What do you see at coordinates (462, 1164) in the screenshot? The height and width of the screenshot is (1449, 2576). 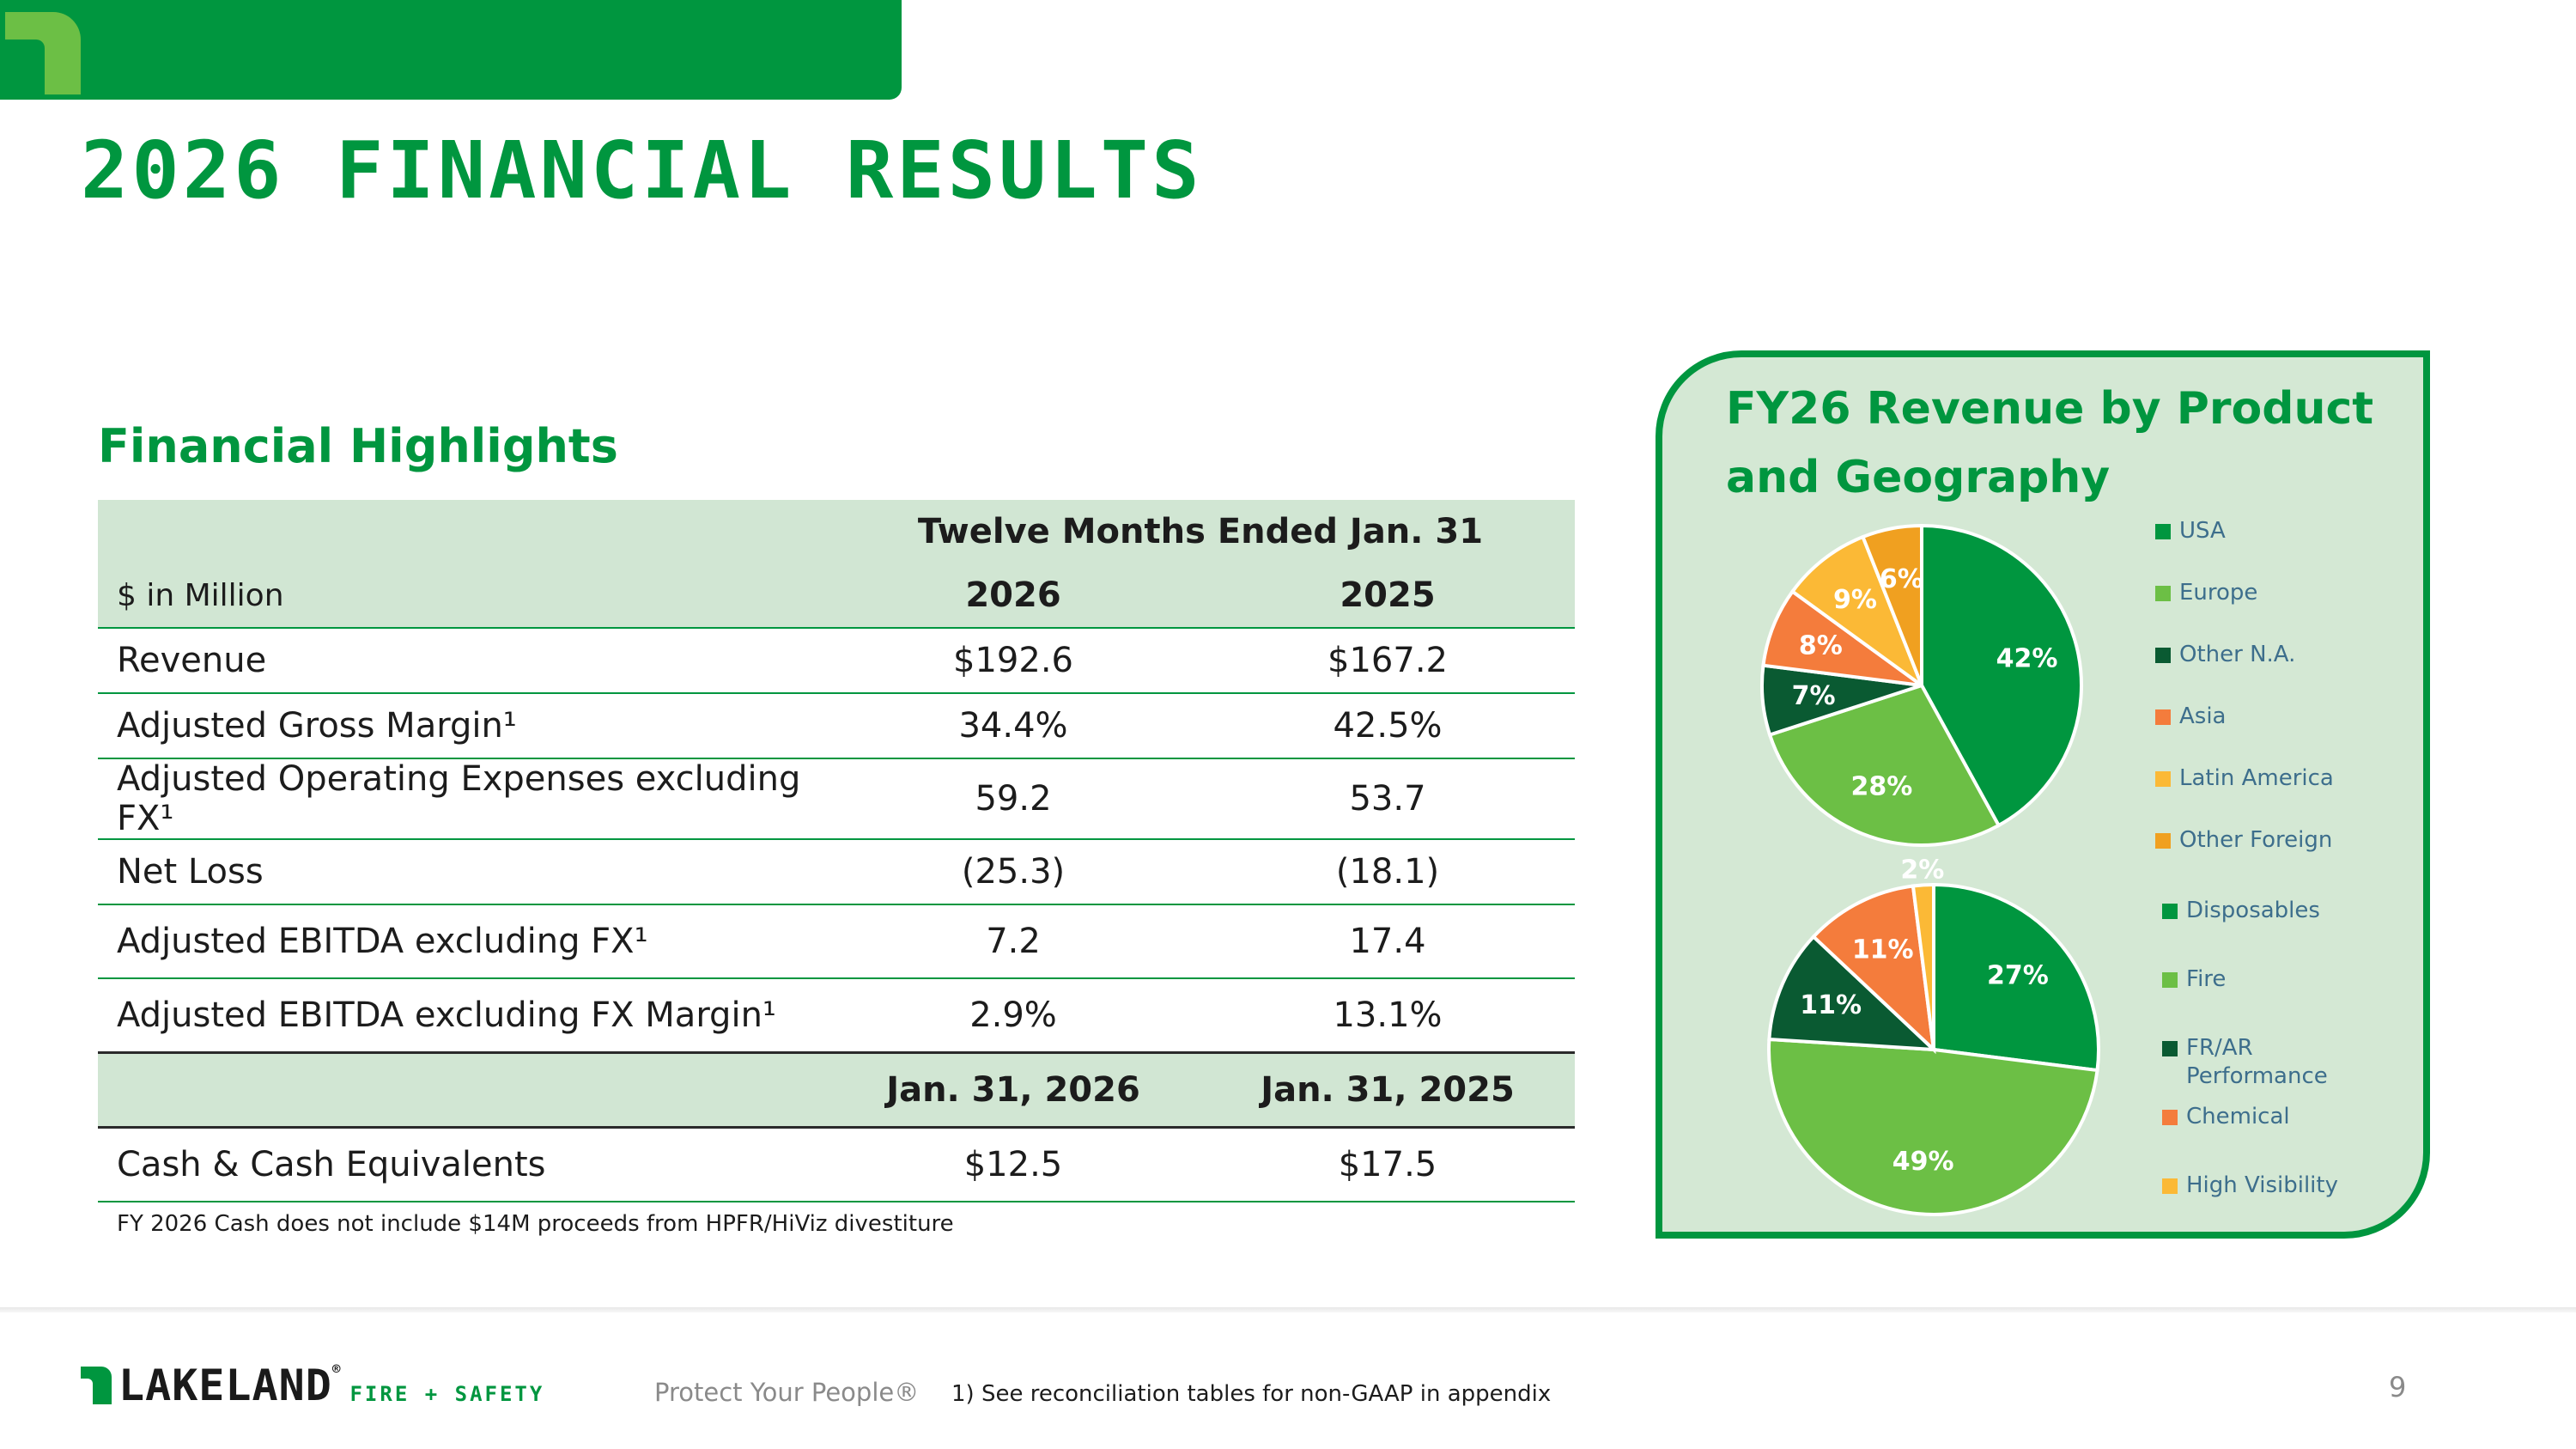 I see `cash-label: Cash & Cash Equivalents` at bounding box center [462, 1164].